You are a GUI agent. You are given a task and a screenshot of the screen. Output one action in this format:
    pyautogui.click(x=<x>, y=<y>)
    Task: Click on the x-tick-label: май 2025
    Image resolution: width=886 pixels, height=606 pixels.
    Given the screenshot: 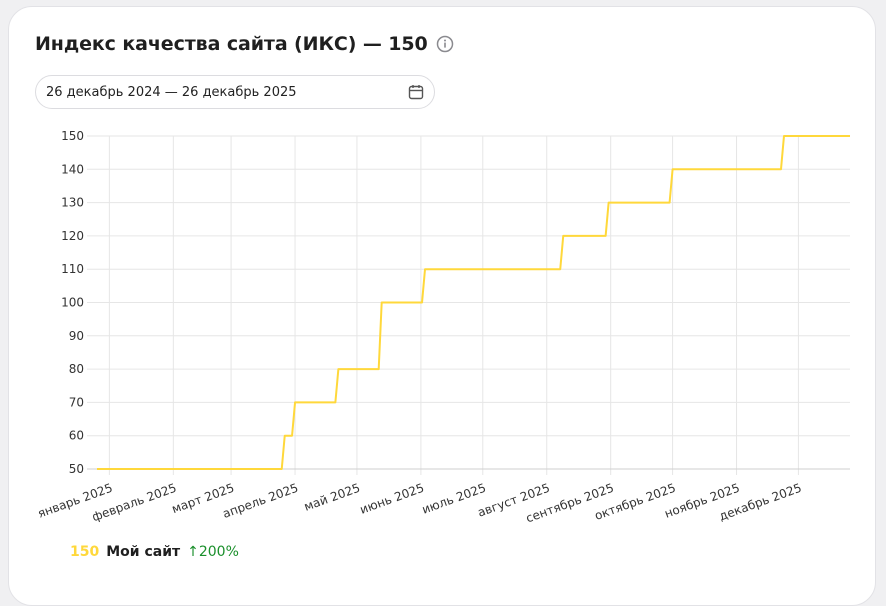 What is the action you would take?
    pyautogui.click(x=332, y=497)
    